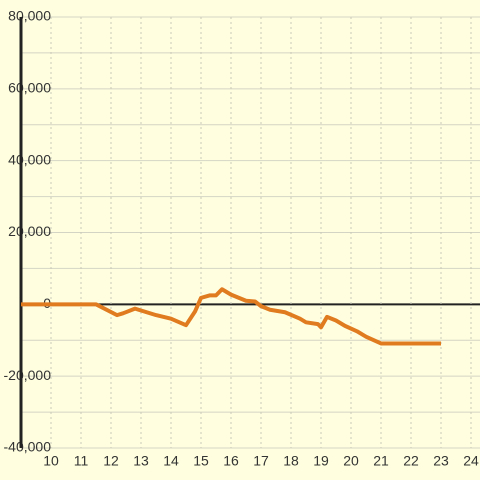 The width and height of the screenshot is (480, 480). I want to click on y-tick-label: -40,000, so click(28, 447).